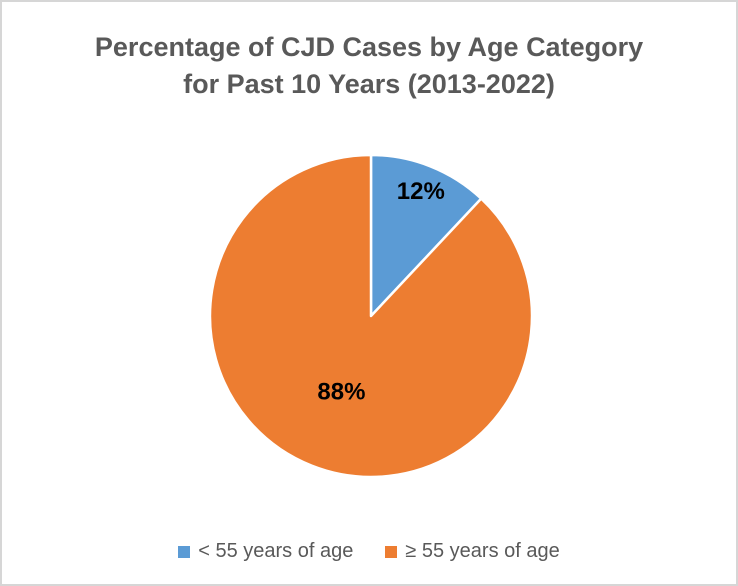 This screenshot has width=738, height=586. What do you see at coordinates (341, 391) in the screenshot?
I see `data-label-pie-slice-55-and-over: 88%` at bounding box center [341, 391].